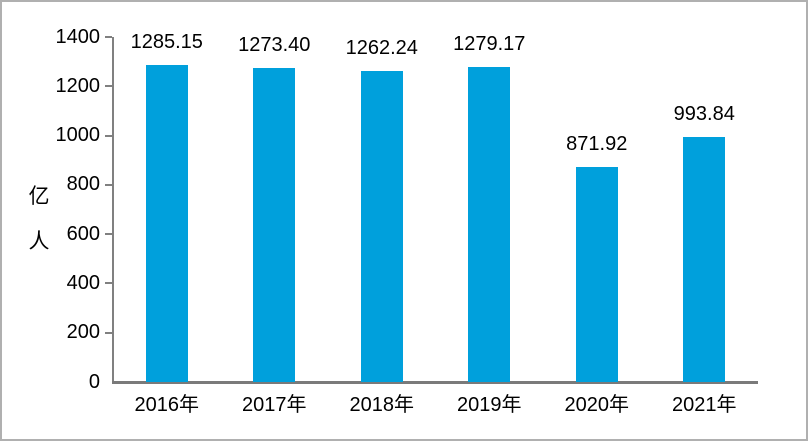 The image size is (808, 441). Describe the element at coordinates (78, 135) in the screenshot. I see `y-tick-label: 1000` at that location.